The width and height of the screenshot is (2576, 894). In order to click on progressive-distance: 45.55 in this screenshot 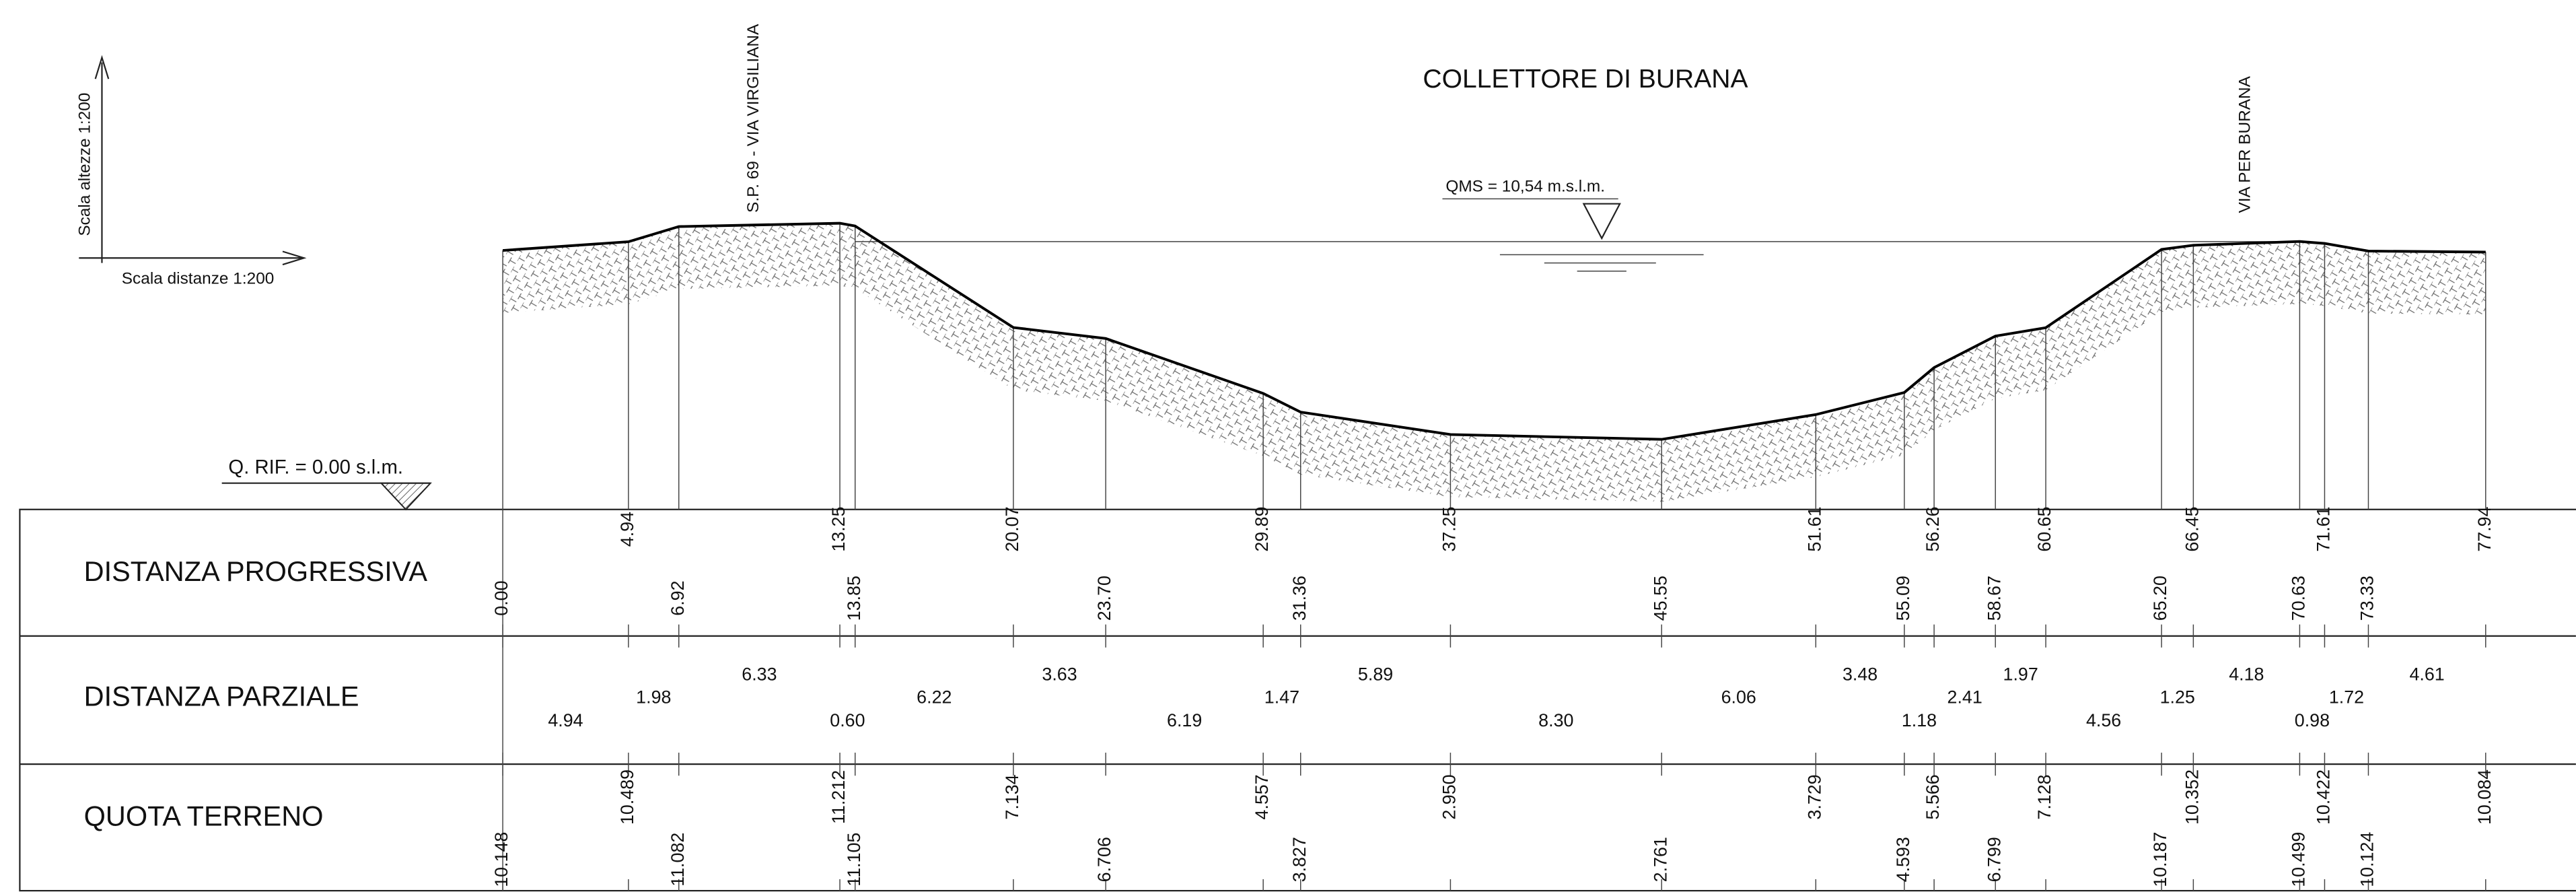, I will do `click(1660, 599)`.